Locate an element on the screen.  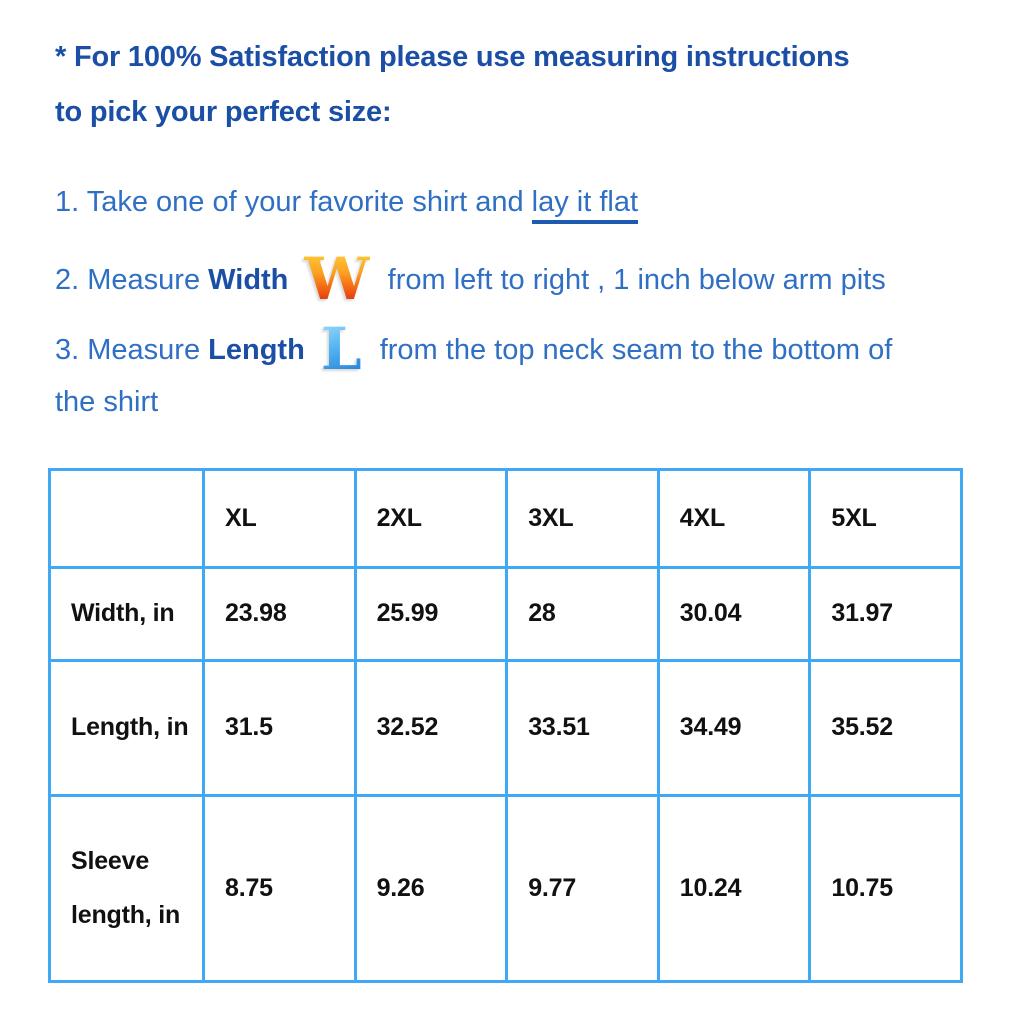
row-label-sleeve-length: Sleeve length, in is located at coordinates (126, 888).